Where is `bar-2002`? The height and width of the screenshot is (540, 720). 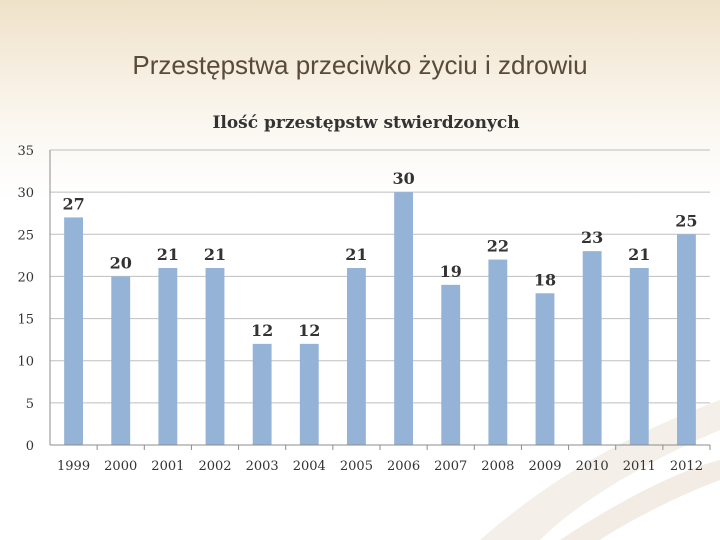
bar-2002 is located at coordinates (215, 356).